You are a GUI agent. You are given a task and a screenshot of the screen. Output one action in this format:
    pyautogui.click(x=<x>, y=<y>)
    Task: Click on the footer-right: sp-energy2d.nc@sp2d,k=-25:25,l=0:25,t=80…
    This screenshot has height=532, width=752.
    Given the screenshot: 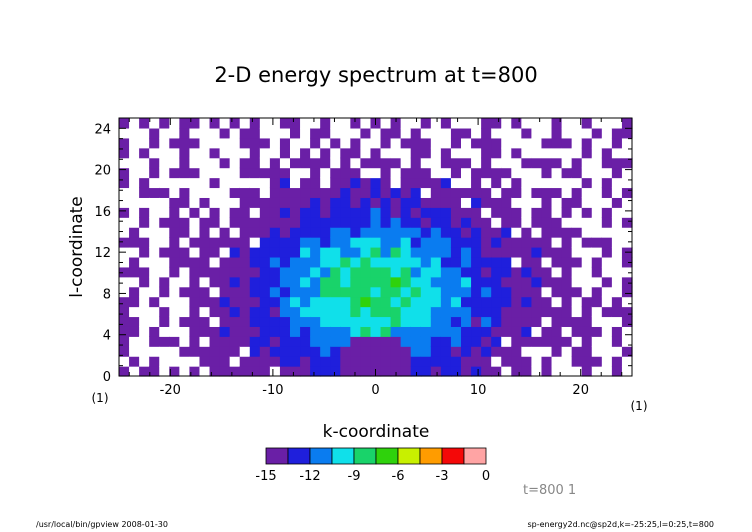 What is the action you would take?
    pyautogui.click(x=620, y=524)
    